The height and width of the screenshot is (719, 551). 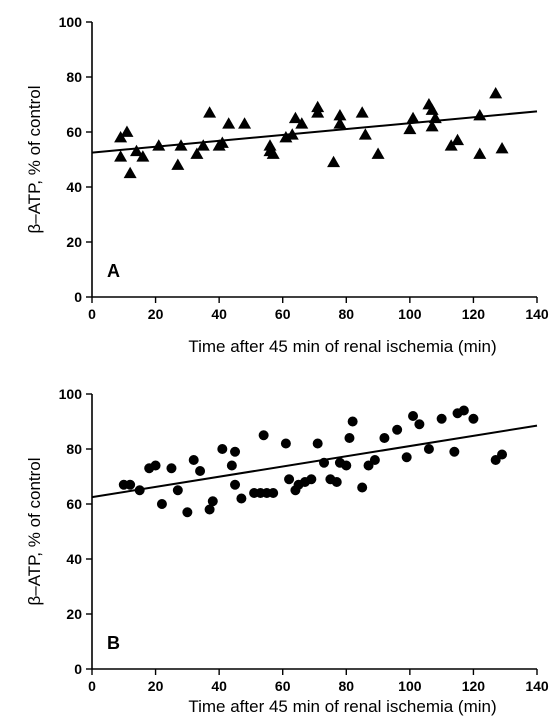 What do you see at coordinates (219, 686) in the screenshot?
I see `x-tick-label: 40` at bounding box center [219, 686].